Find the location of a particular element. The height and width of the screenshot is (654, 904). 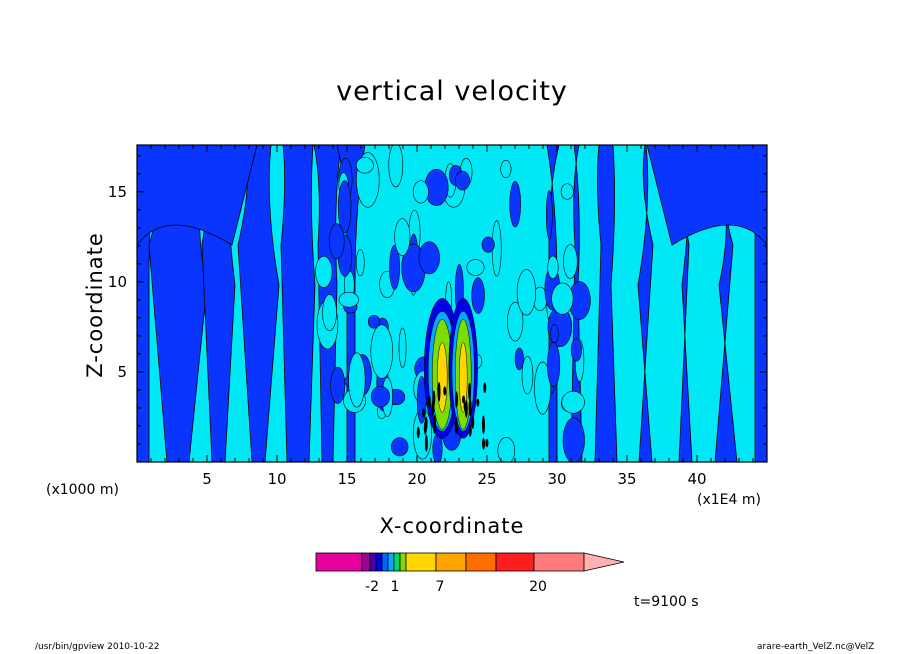

x-tick-label: 25 is located at coordinates (486, 479).